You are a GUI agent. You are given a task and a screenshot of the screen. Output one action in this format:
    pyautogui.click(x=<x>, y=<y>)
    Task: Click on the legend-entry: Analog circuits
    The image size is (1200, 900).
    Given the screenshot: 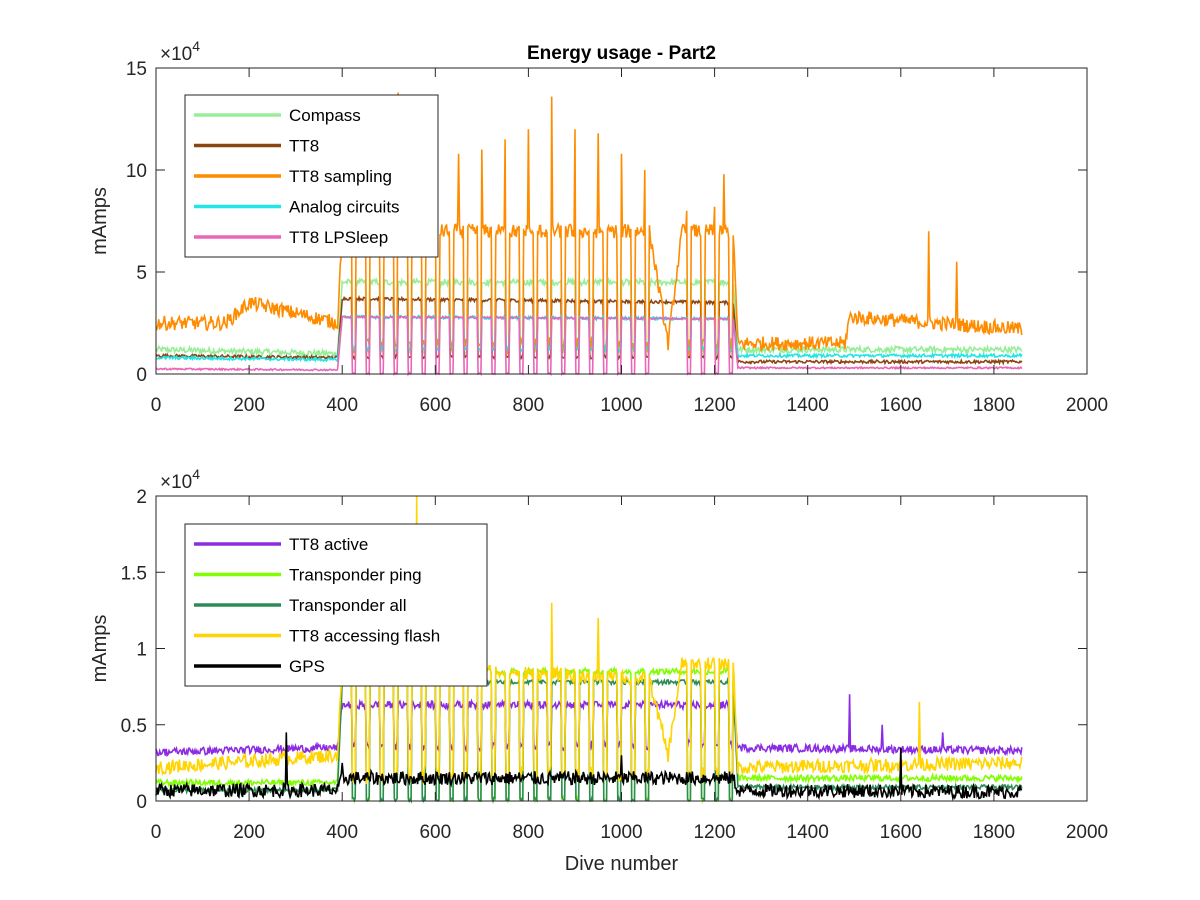 What is the action you would take?
    pyautogui.click(x=344, y=207)
    